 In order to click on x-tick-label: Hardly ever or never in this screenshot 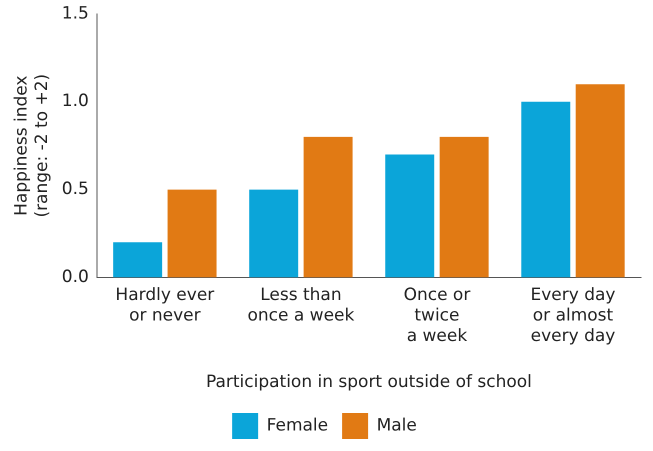, I will do `click(164, 305)`.